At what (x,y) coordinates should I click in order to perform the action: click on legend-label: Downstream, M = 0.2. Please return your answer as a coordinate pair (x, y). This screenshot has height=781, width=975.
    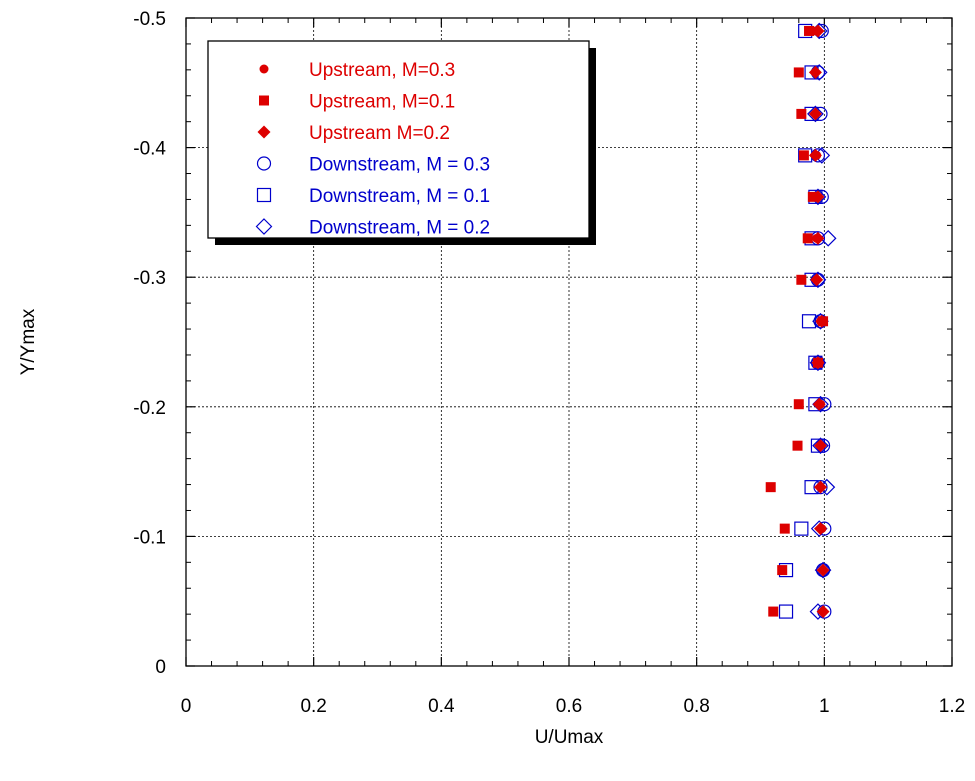
    Looking at the image, I should click on (399, 228).